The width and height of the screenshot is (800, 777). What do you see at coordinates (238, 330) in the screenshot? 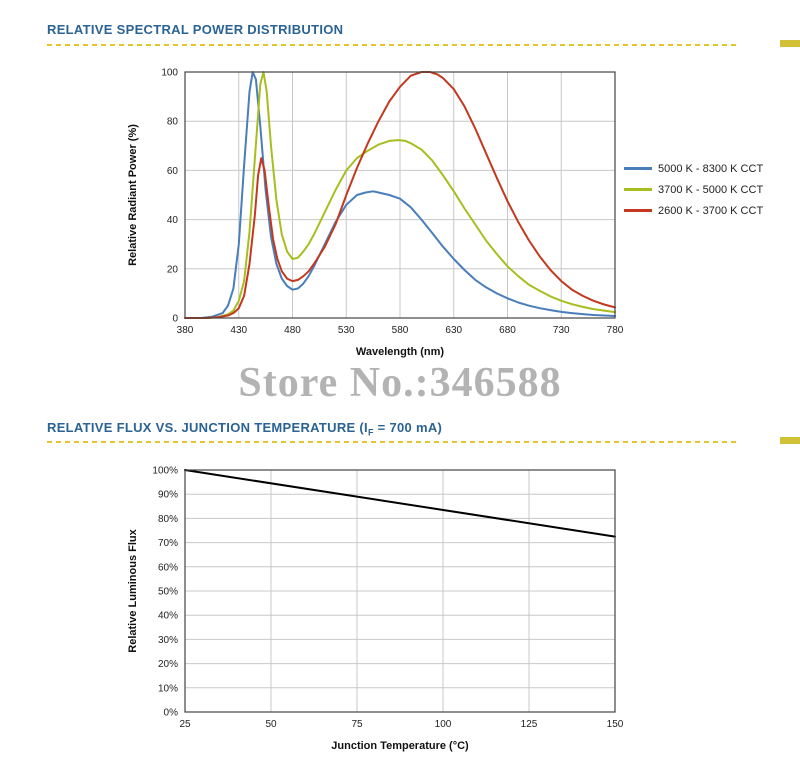
I see `x-tick-label: 430` at bounding box center [238, 330].